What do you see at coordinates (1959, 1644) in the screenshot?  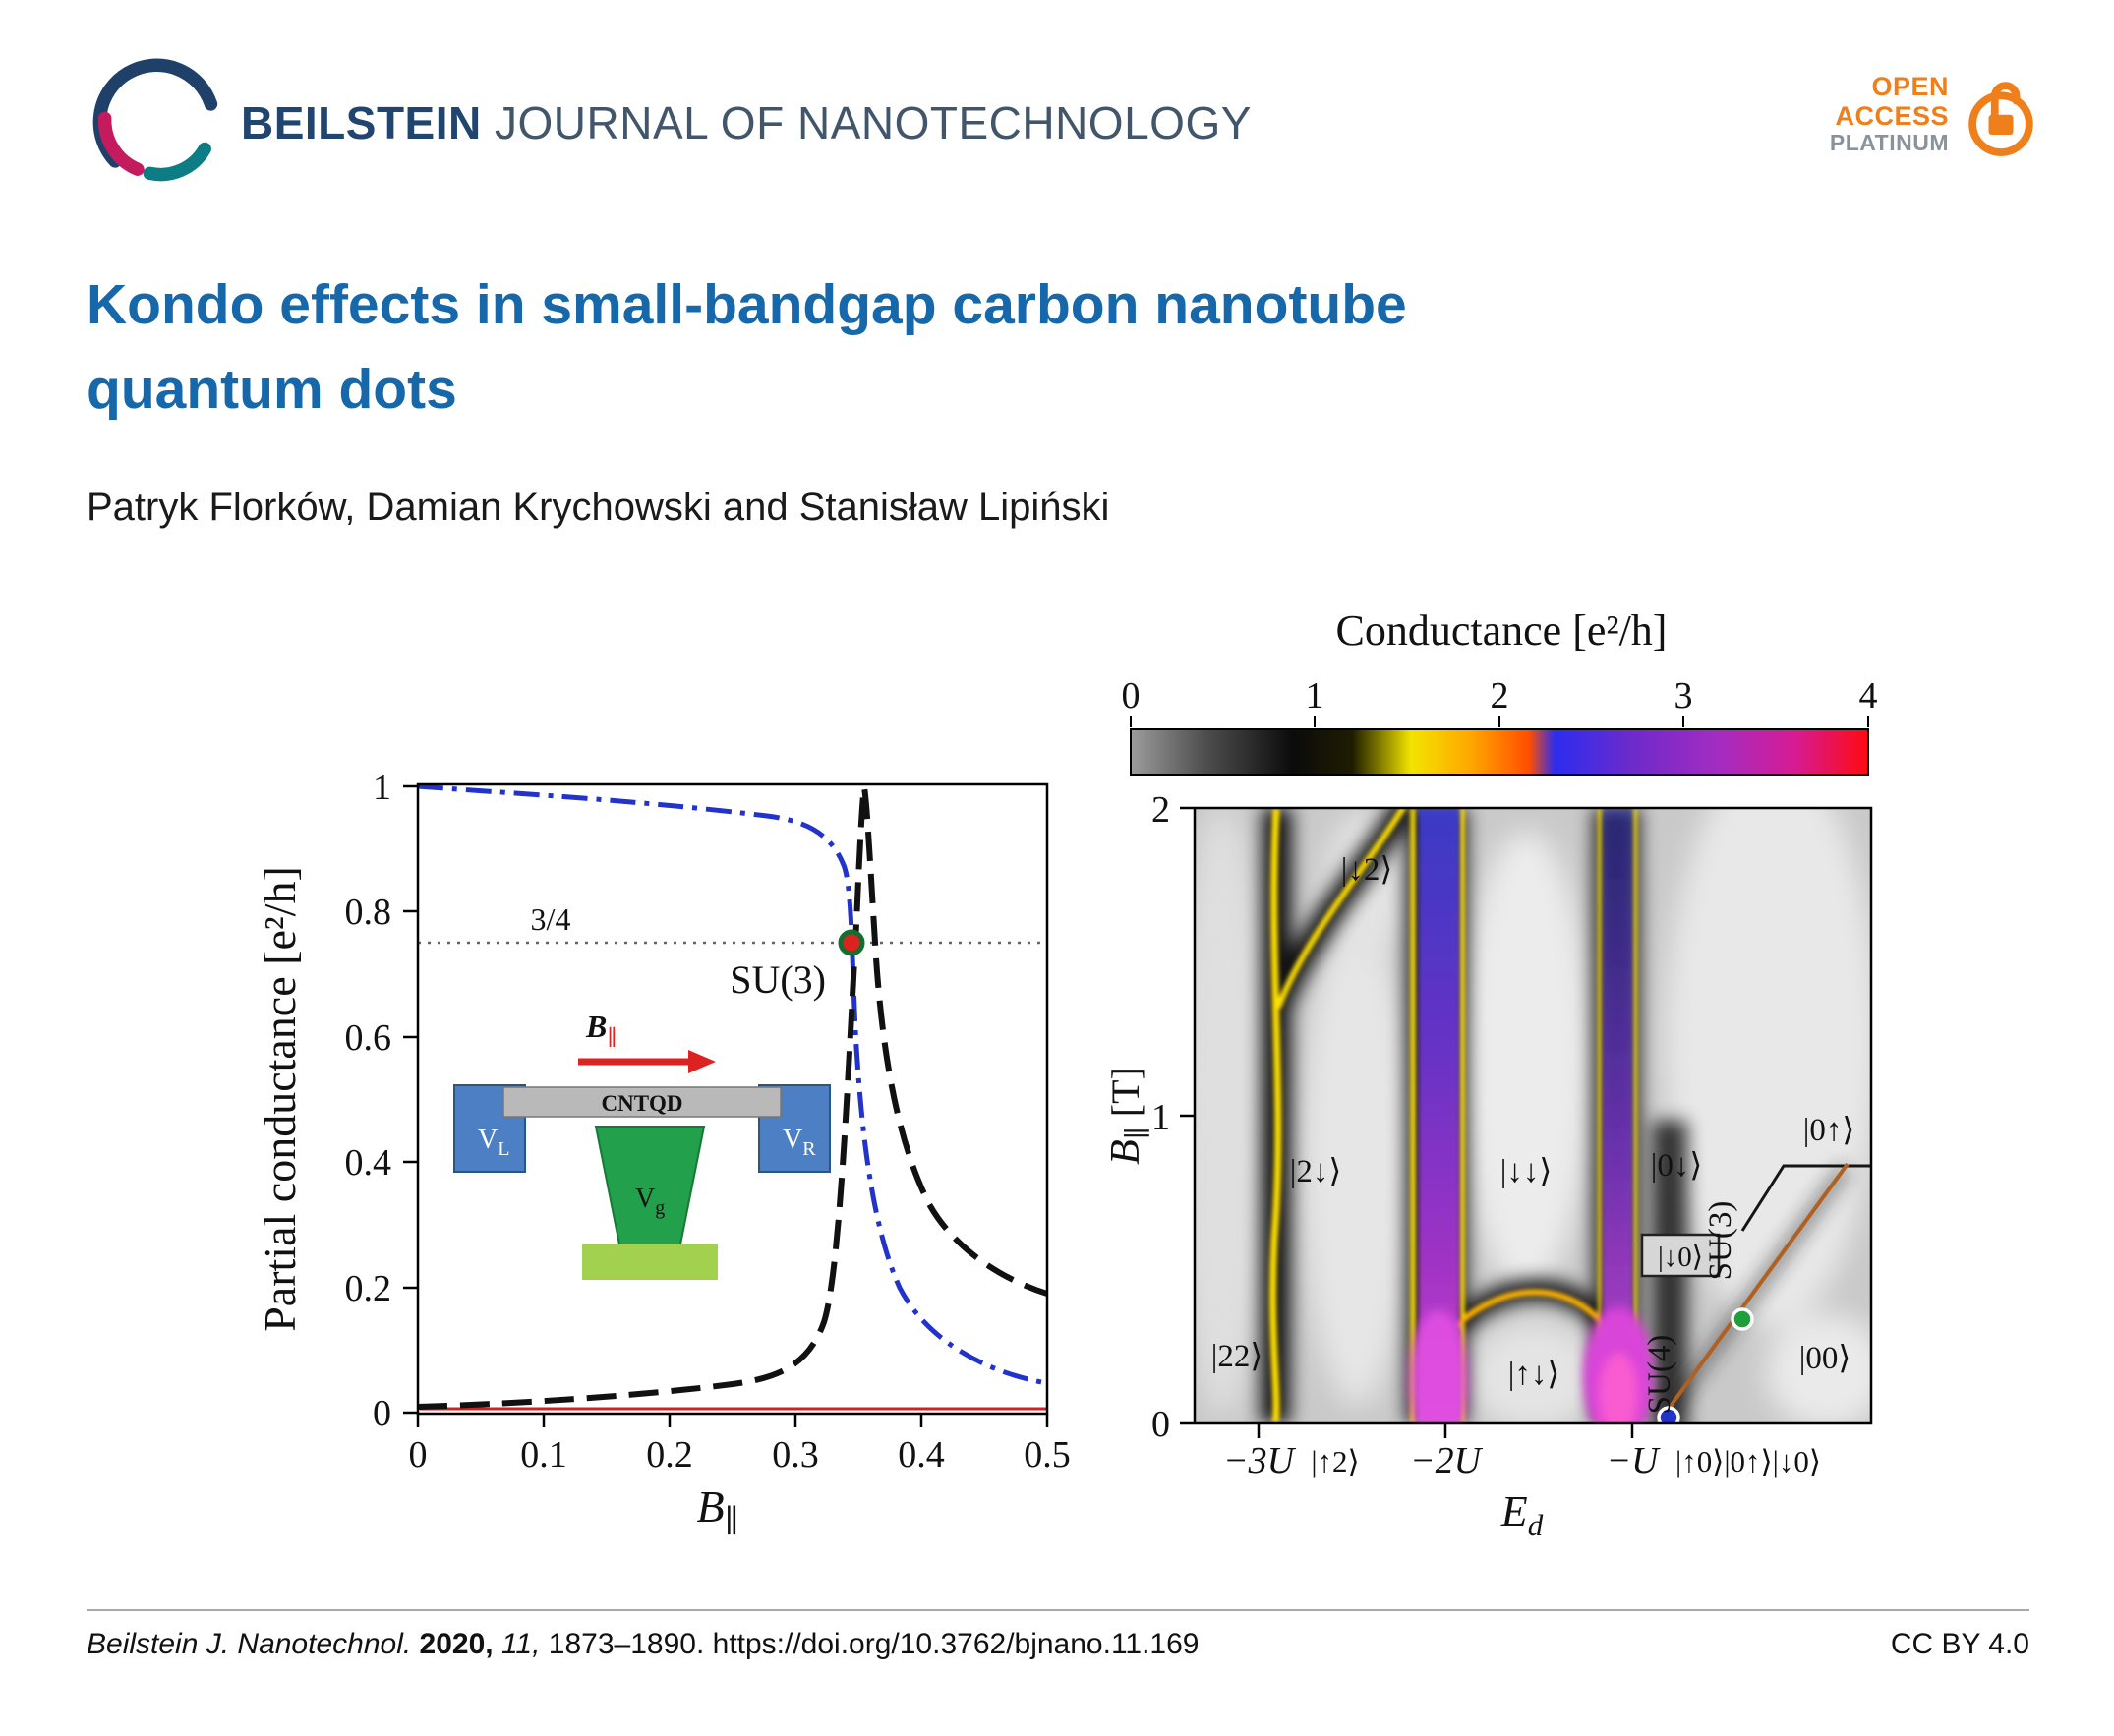 I see `license-label: CC BY 4.0` at bounding box center [1959, 1644].